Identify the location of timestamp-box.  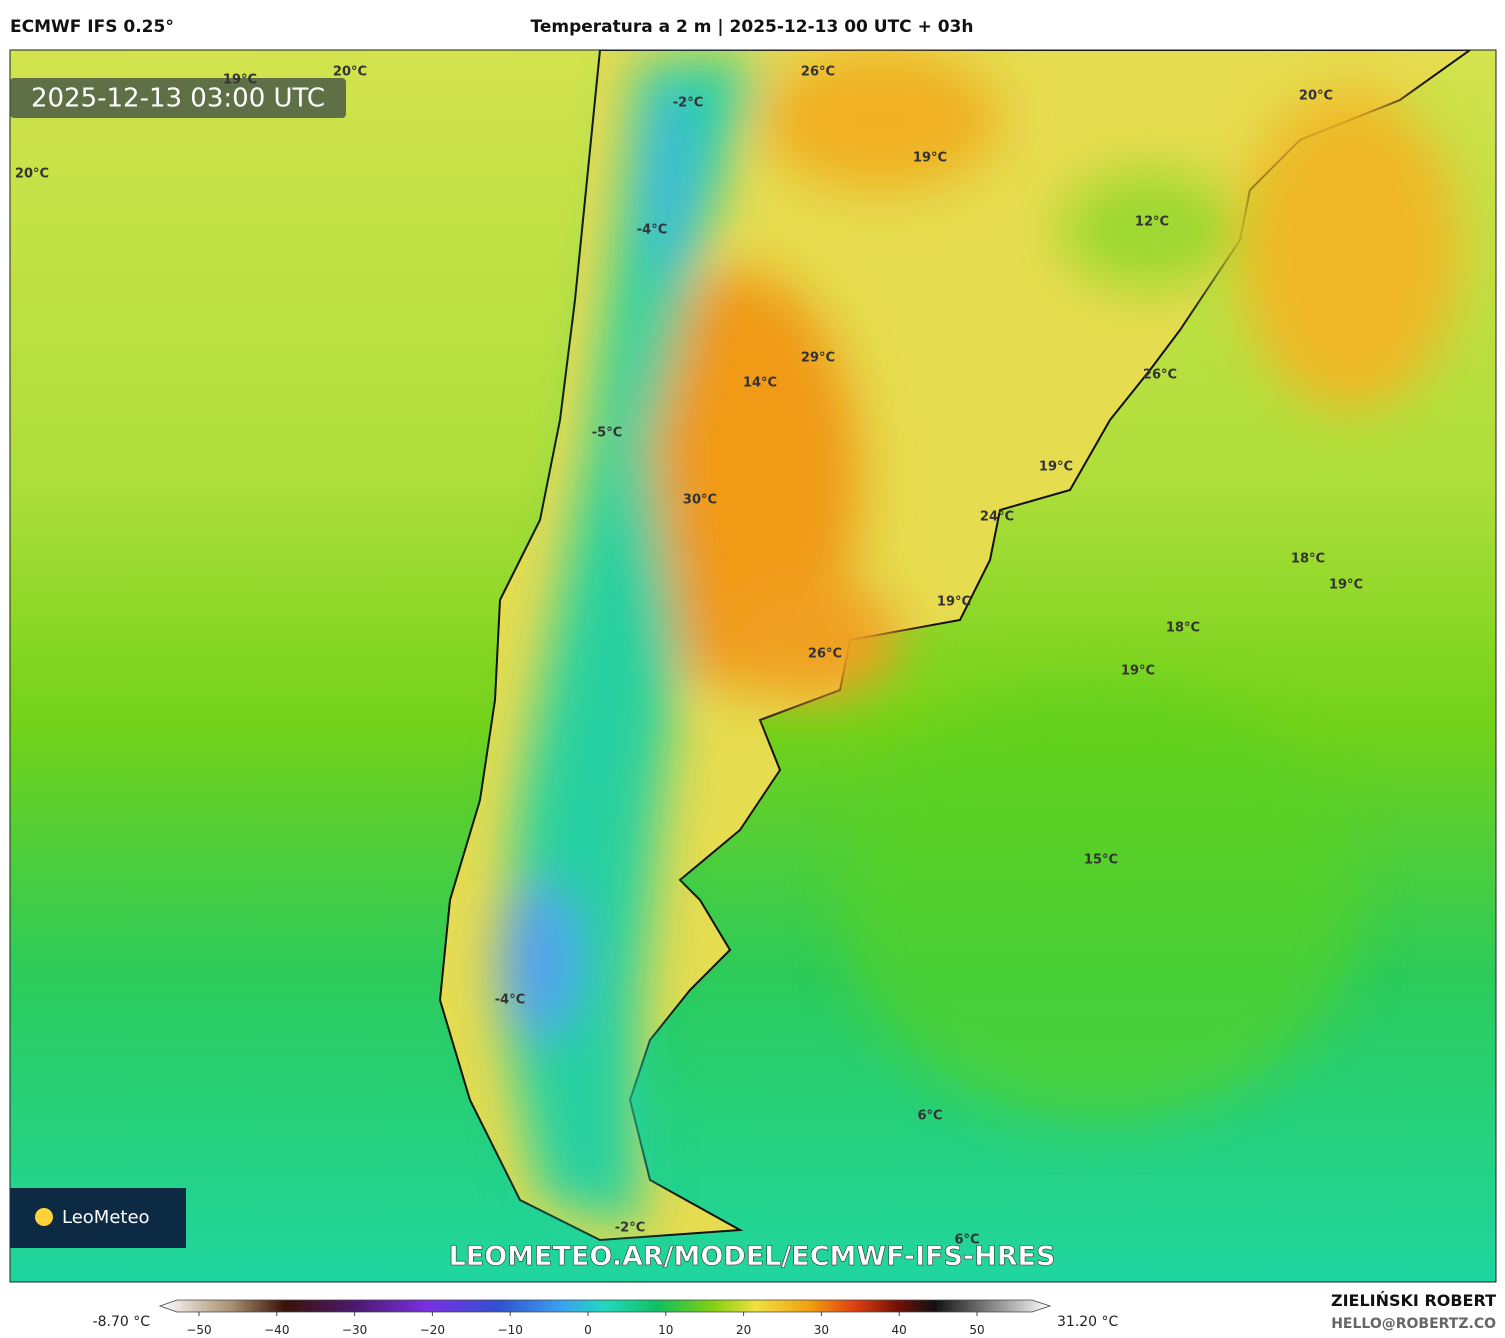
(178, 98).